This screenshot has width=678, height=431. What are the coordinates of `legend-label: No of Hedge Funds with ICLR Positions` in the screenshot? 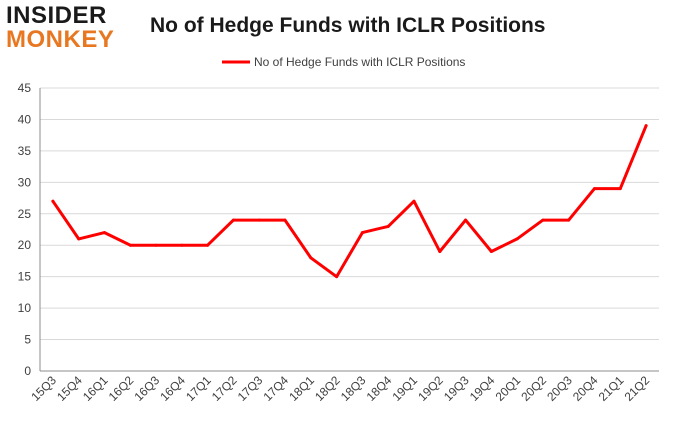 It's located at (359, 62).